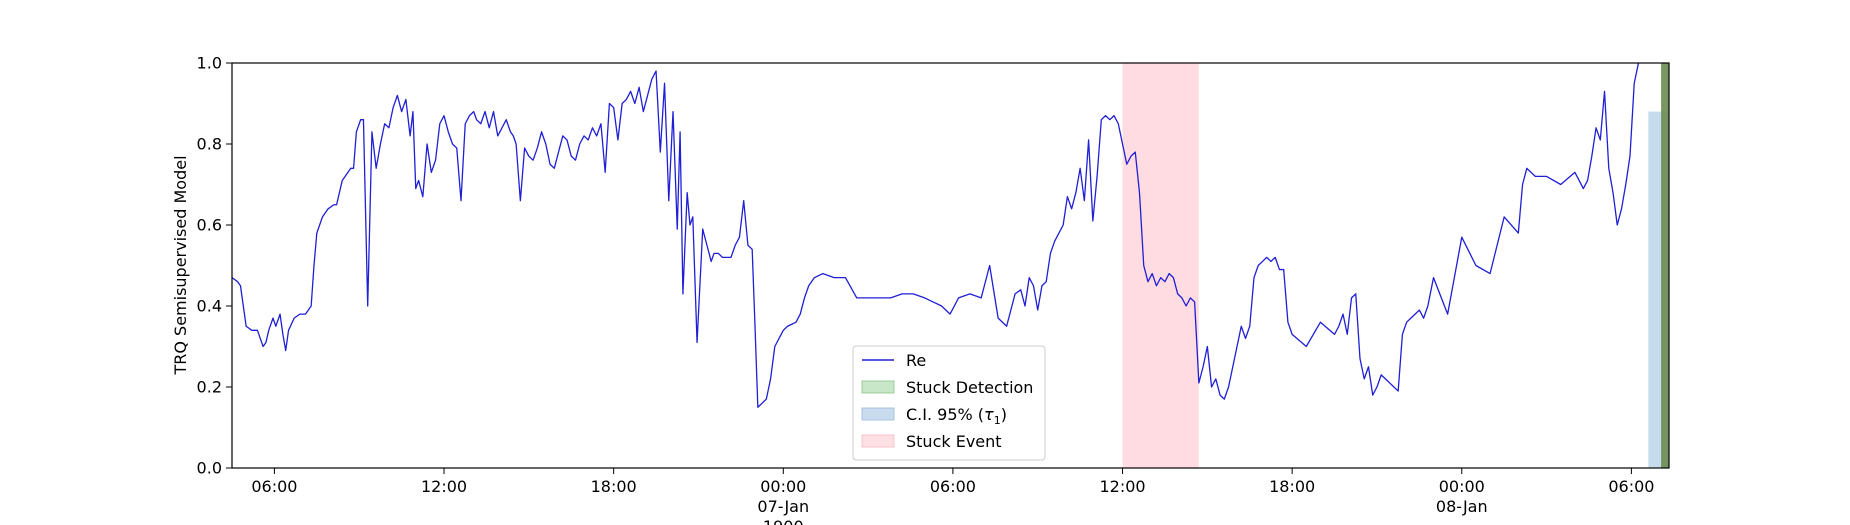 This screenshot has height=525, width=1850. What do you see at coordinates (878, 441) in the screenshot?
I see `legend-swatch-stuck-event` at bounding box center [878, 441].